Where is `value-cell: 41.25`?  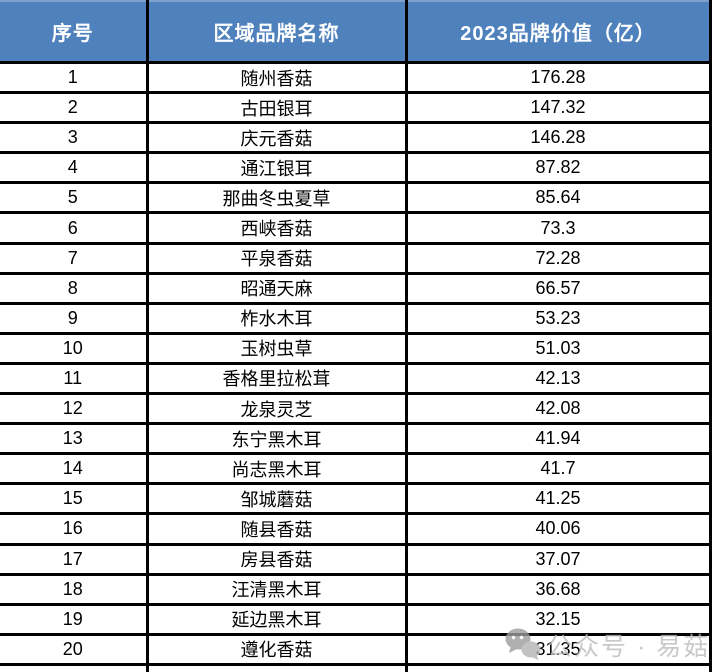 value-cell: 41.25 is located at coordinates (558, 499).